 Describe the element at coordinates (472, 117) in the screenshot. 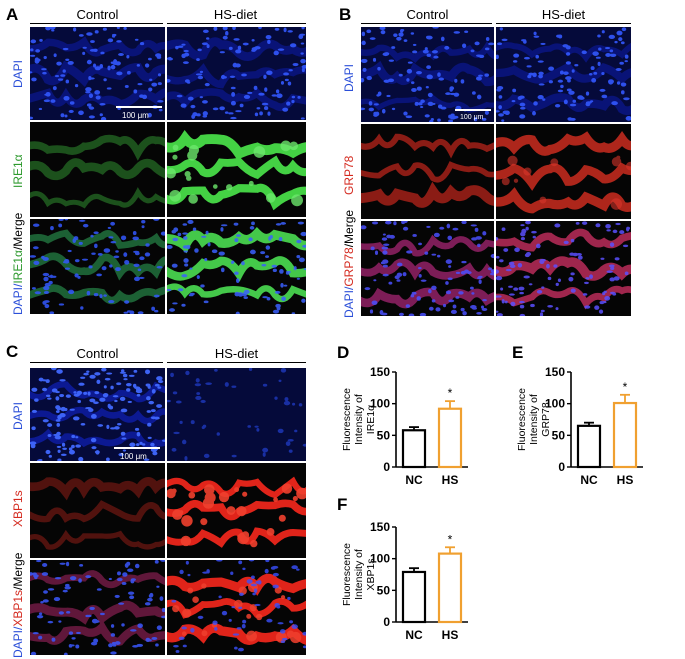

I see `panel-b-scale-label: 100 μm` at that location.